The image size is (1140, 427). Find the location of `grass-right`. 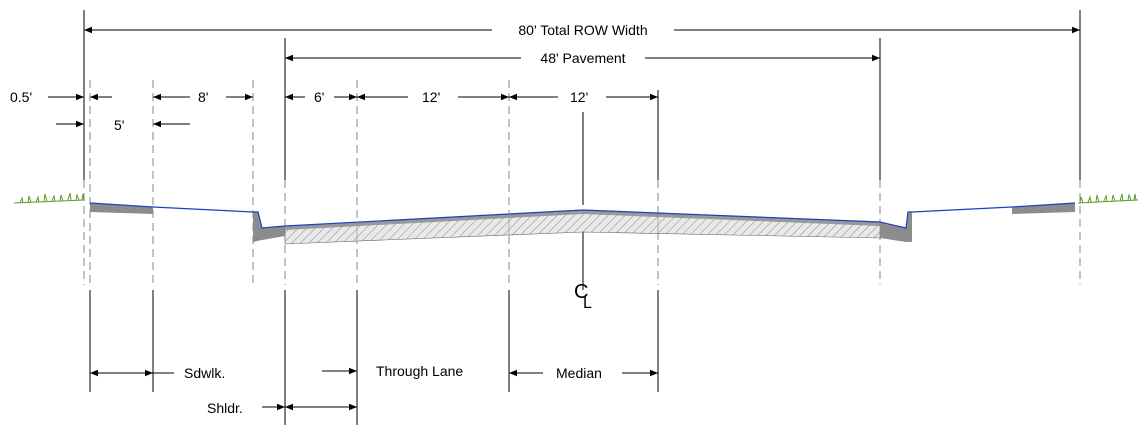

grass-right is located at coordinates (1108, 198).